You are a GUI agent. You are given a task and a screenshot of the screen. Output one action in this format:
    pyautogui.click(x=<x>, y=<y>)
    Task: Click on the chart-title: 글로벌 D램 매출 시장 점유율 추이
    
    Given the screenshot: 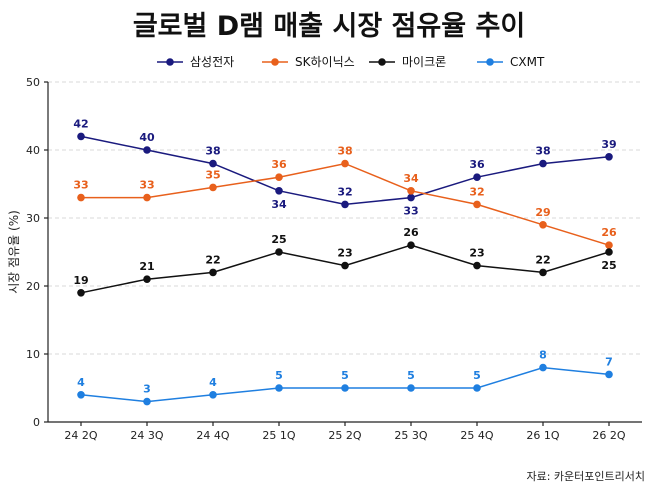 What is the action you would take?
    pyautogui.click(x=329, y=26)
    